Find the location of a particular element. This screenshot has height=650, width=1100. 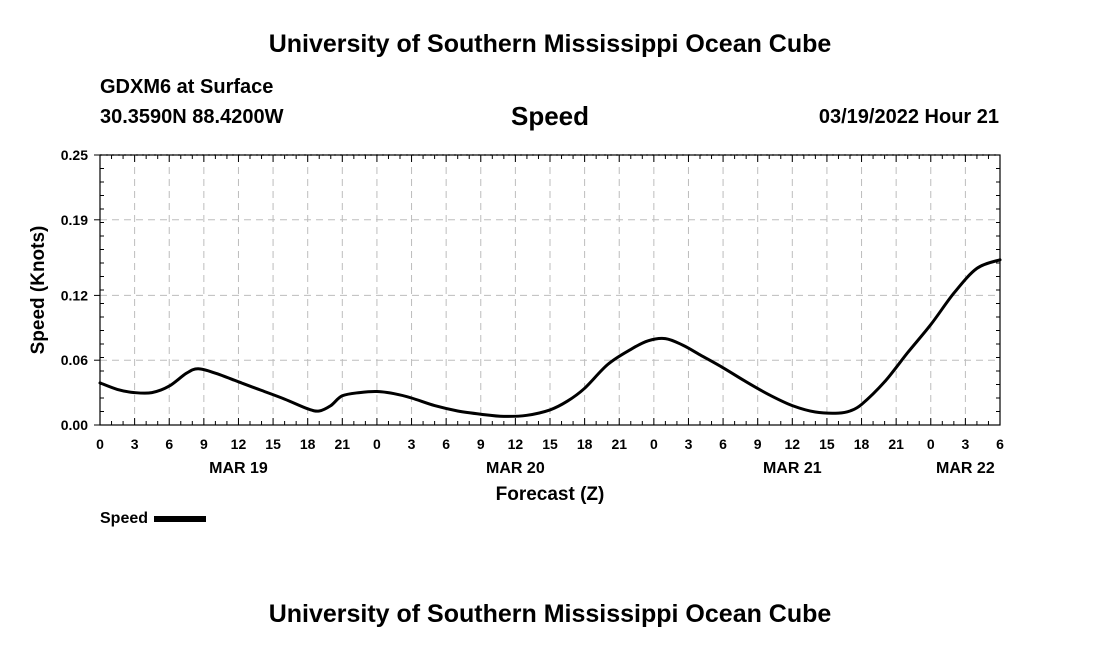

x-tick-labels: 0 3 6 9 12 15 18 21 0 3 6 9 12 15 18 21 0 3 6 9 12 15 18 21 0 3 6 is located at coordinates (550, 444).